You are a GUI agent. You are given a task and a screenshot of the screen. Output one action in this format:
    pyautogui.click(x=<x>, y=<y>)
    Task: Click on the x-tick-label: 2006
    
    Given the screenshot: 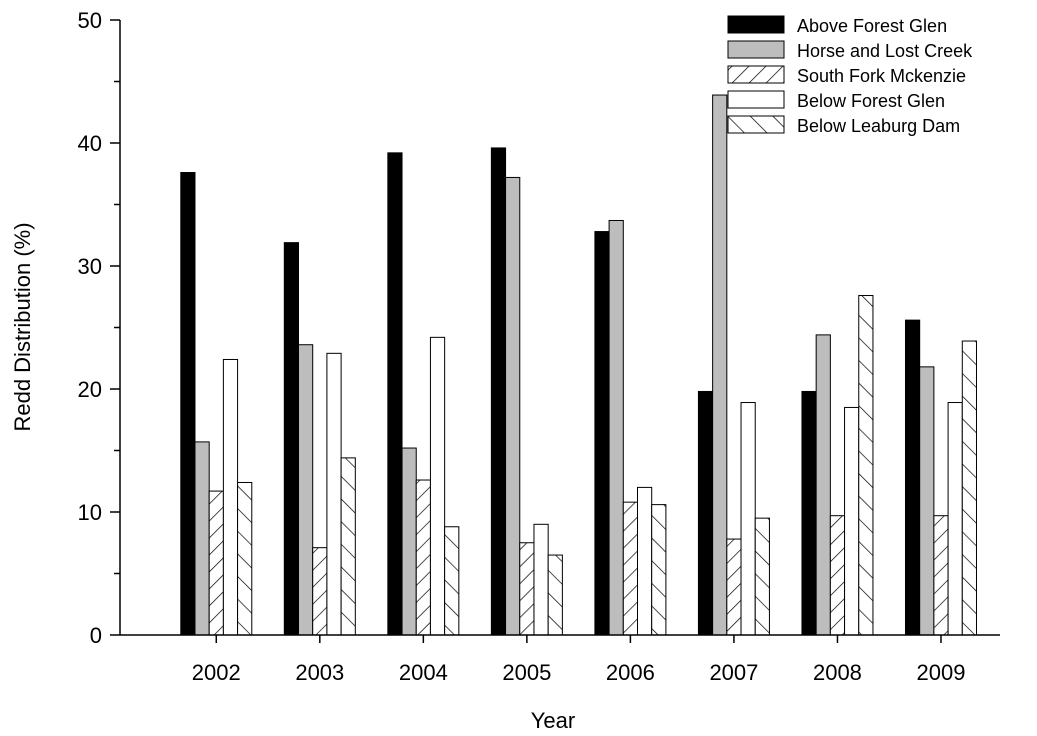 What is the action you would take?
    pyautogui.click(x=630, y=672)
    